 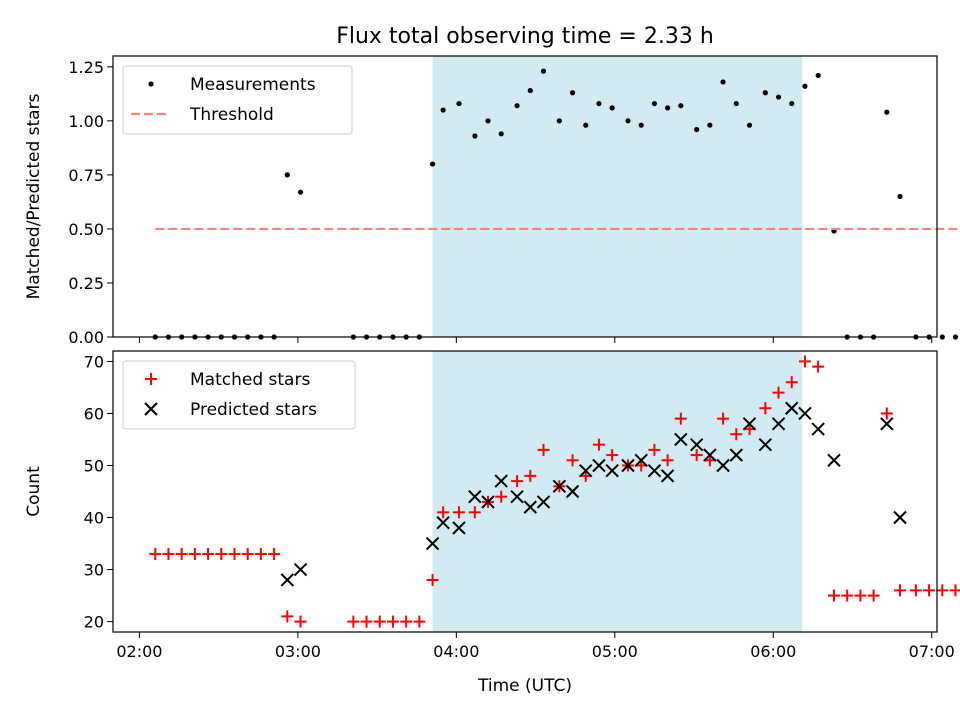 I want to click on y-tick-label: 0.50, so click(x=86, y=229).